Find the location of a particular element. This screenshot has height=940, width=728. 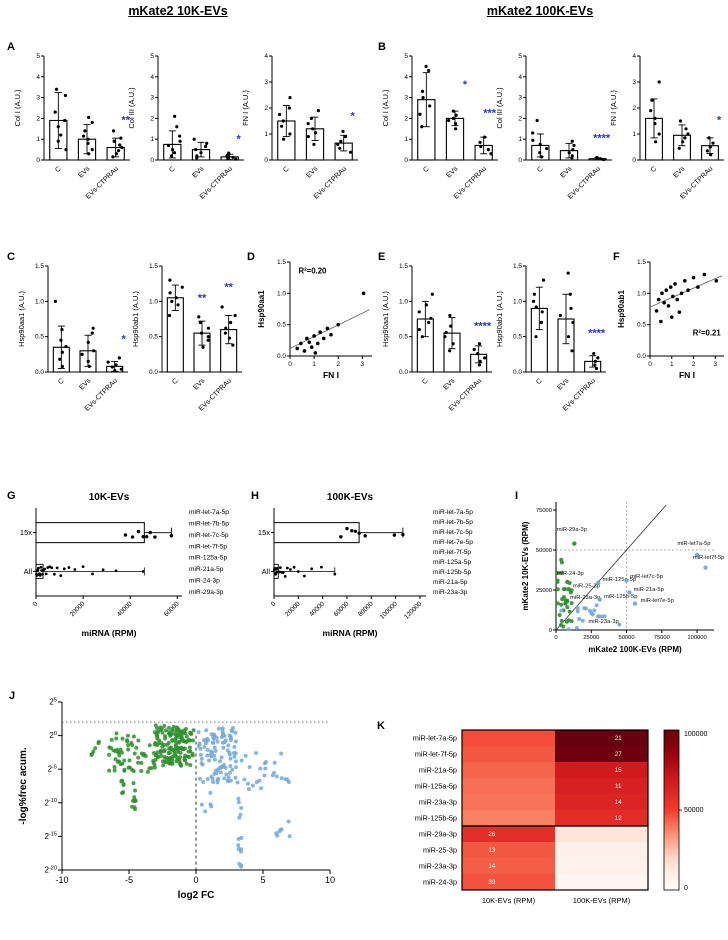

svg-text: Hsp90aa1 (A.U.) is located at coordinates (21, 319).